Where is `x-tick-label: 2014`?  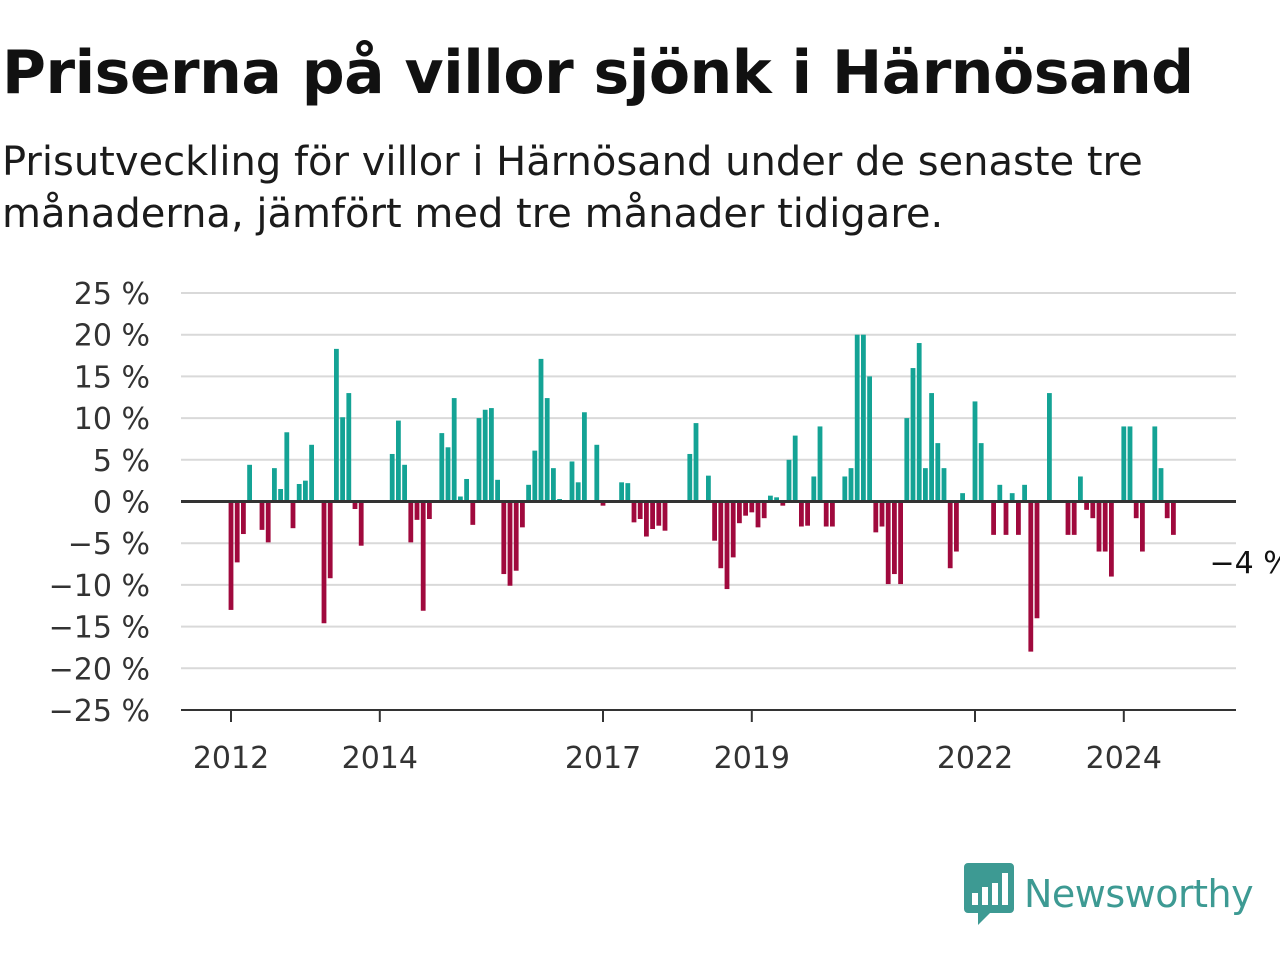
x-tick-label: 2014 is located at coordinates (380, 758).